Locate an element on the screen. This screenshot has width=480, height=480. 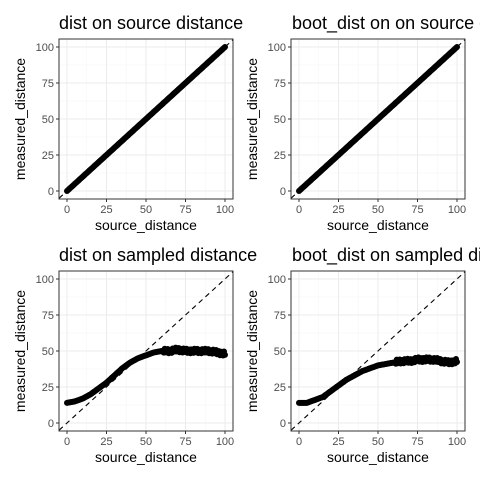
panel-title: dist on source distance is located at coordinates (151, 23).